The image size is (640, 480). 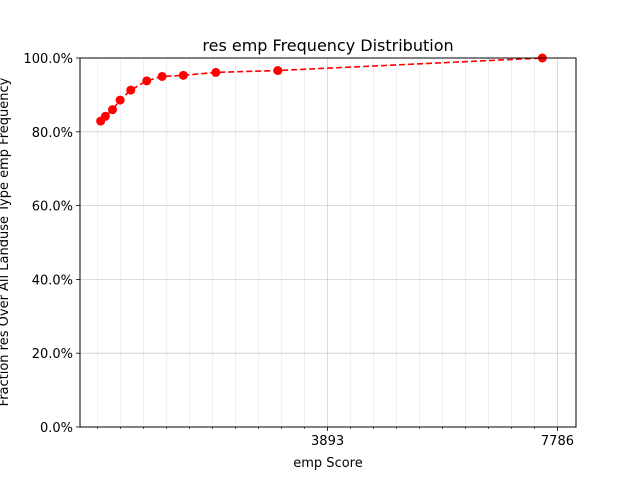 What do you see at coordinates (557, 441) in the screenshot?
I see `x-tick-label: 7786` at bounding box center [557, 441].